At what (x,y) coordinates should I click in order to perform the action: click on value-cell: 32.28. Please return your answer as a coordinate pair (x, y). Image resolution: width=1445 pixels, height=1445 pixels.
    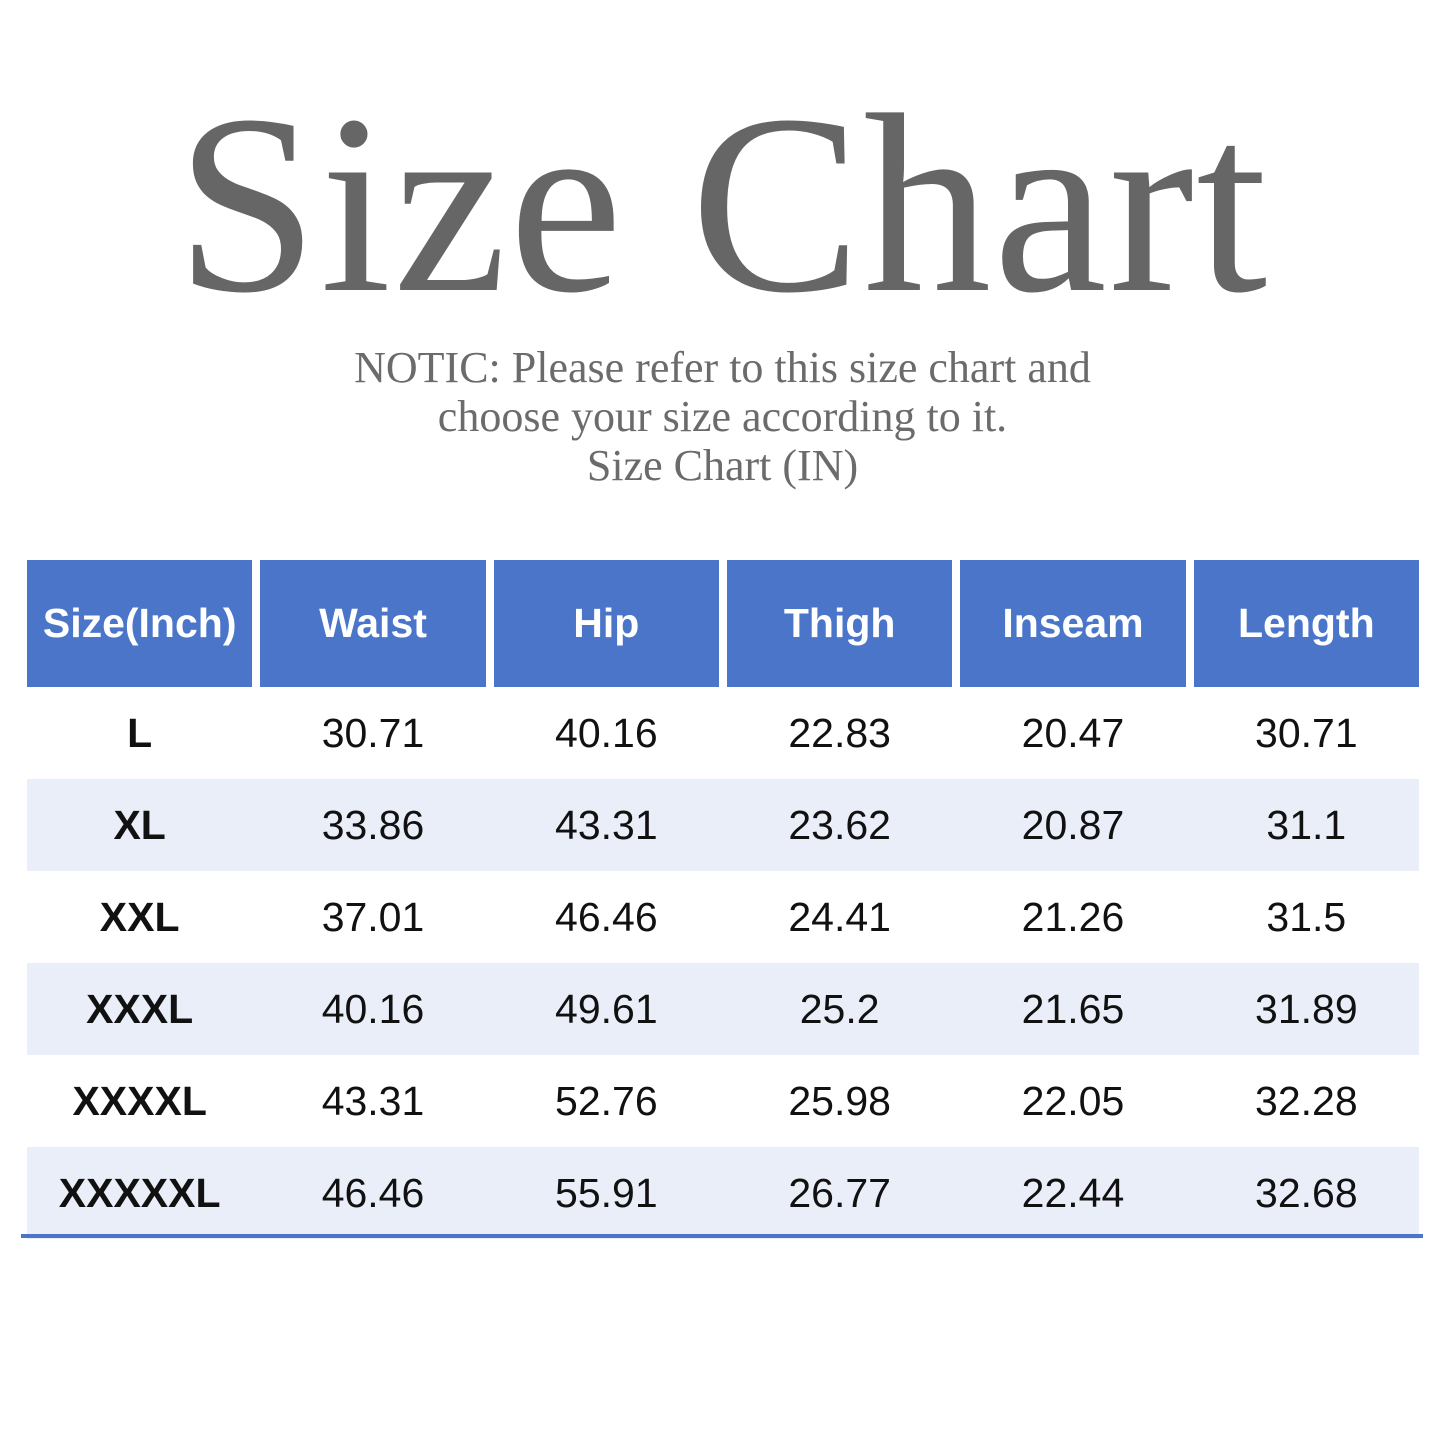
    Looking at the image, I should click on (1306, 1100).